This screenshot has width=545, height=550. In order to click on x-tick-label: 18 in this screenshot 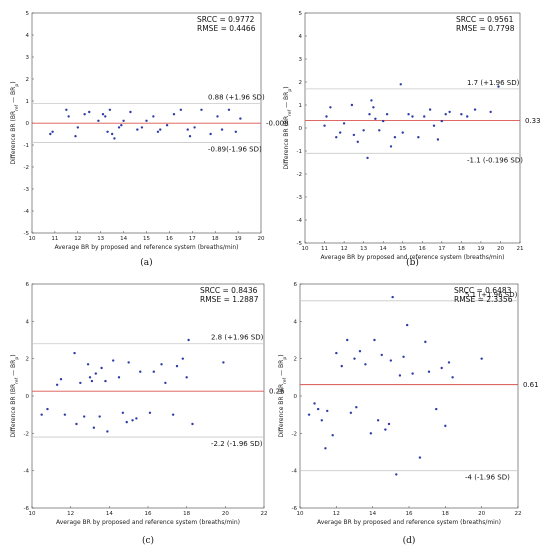, I will do `click(461, 249)`.